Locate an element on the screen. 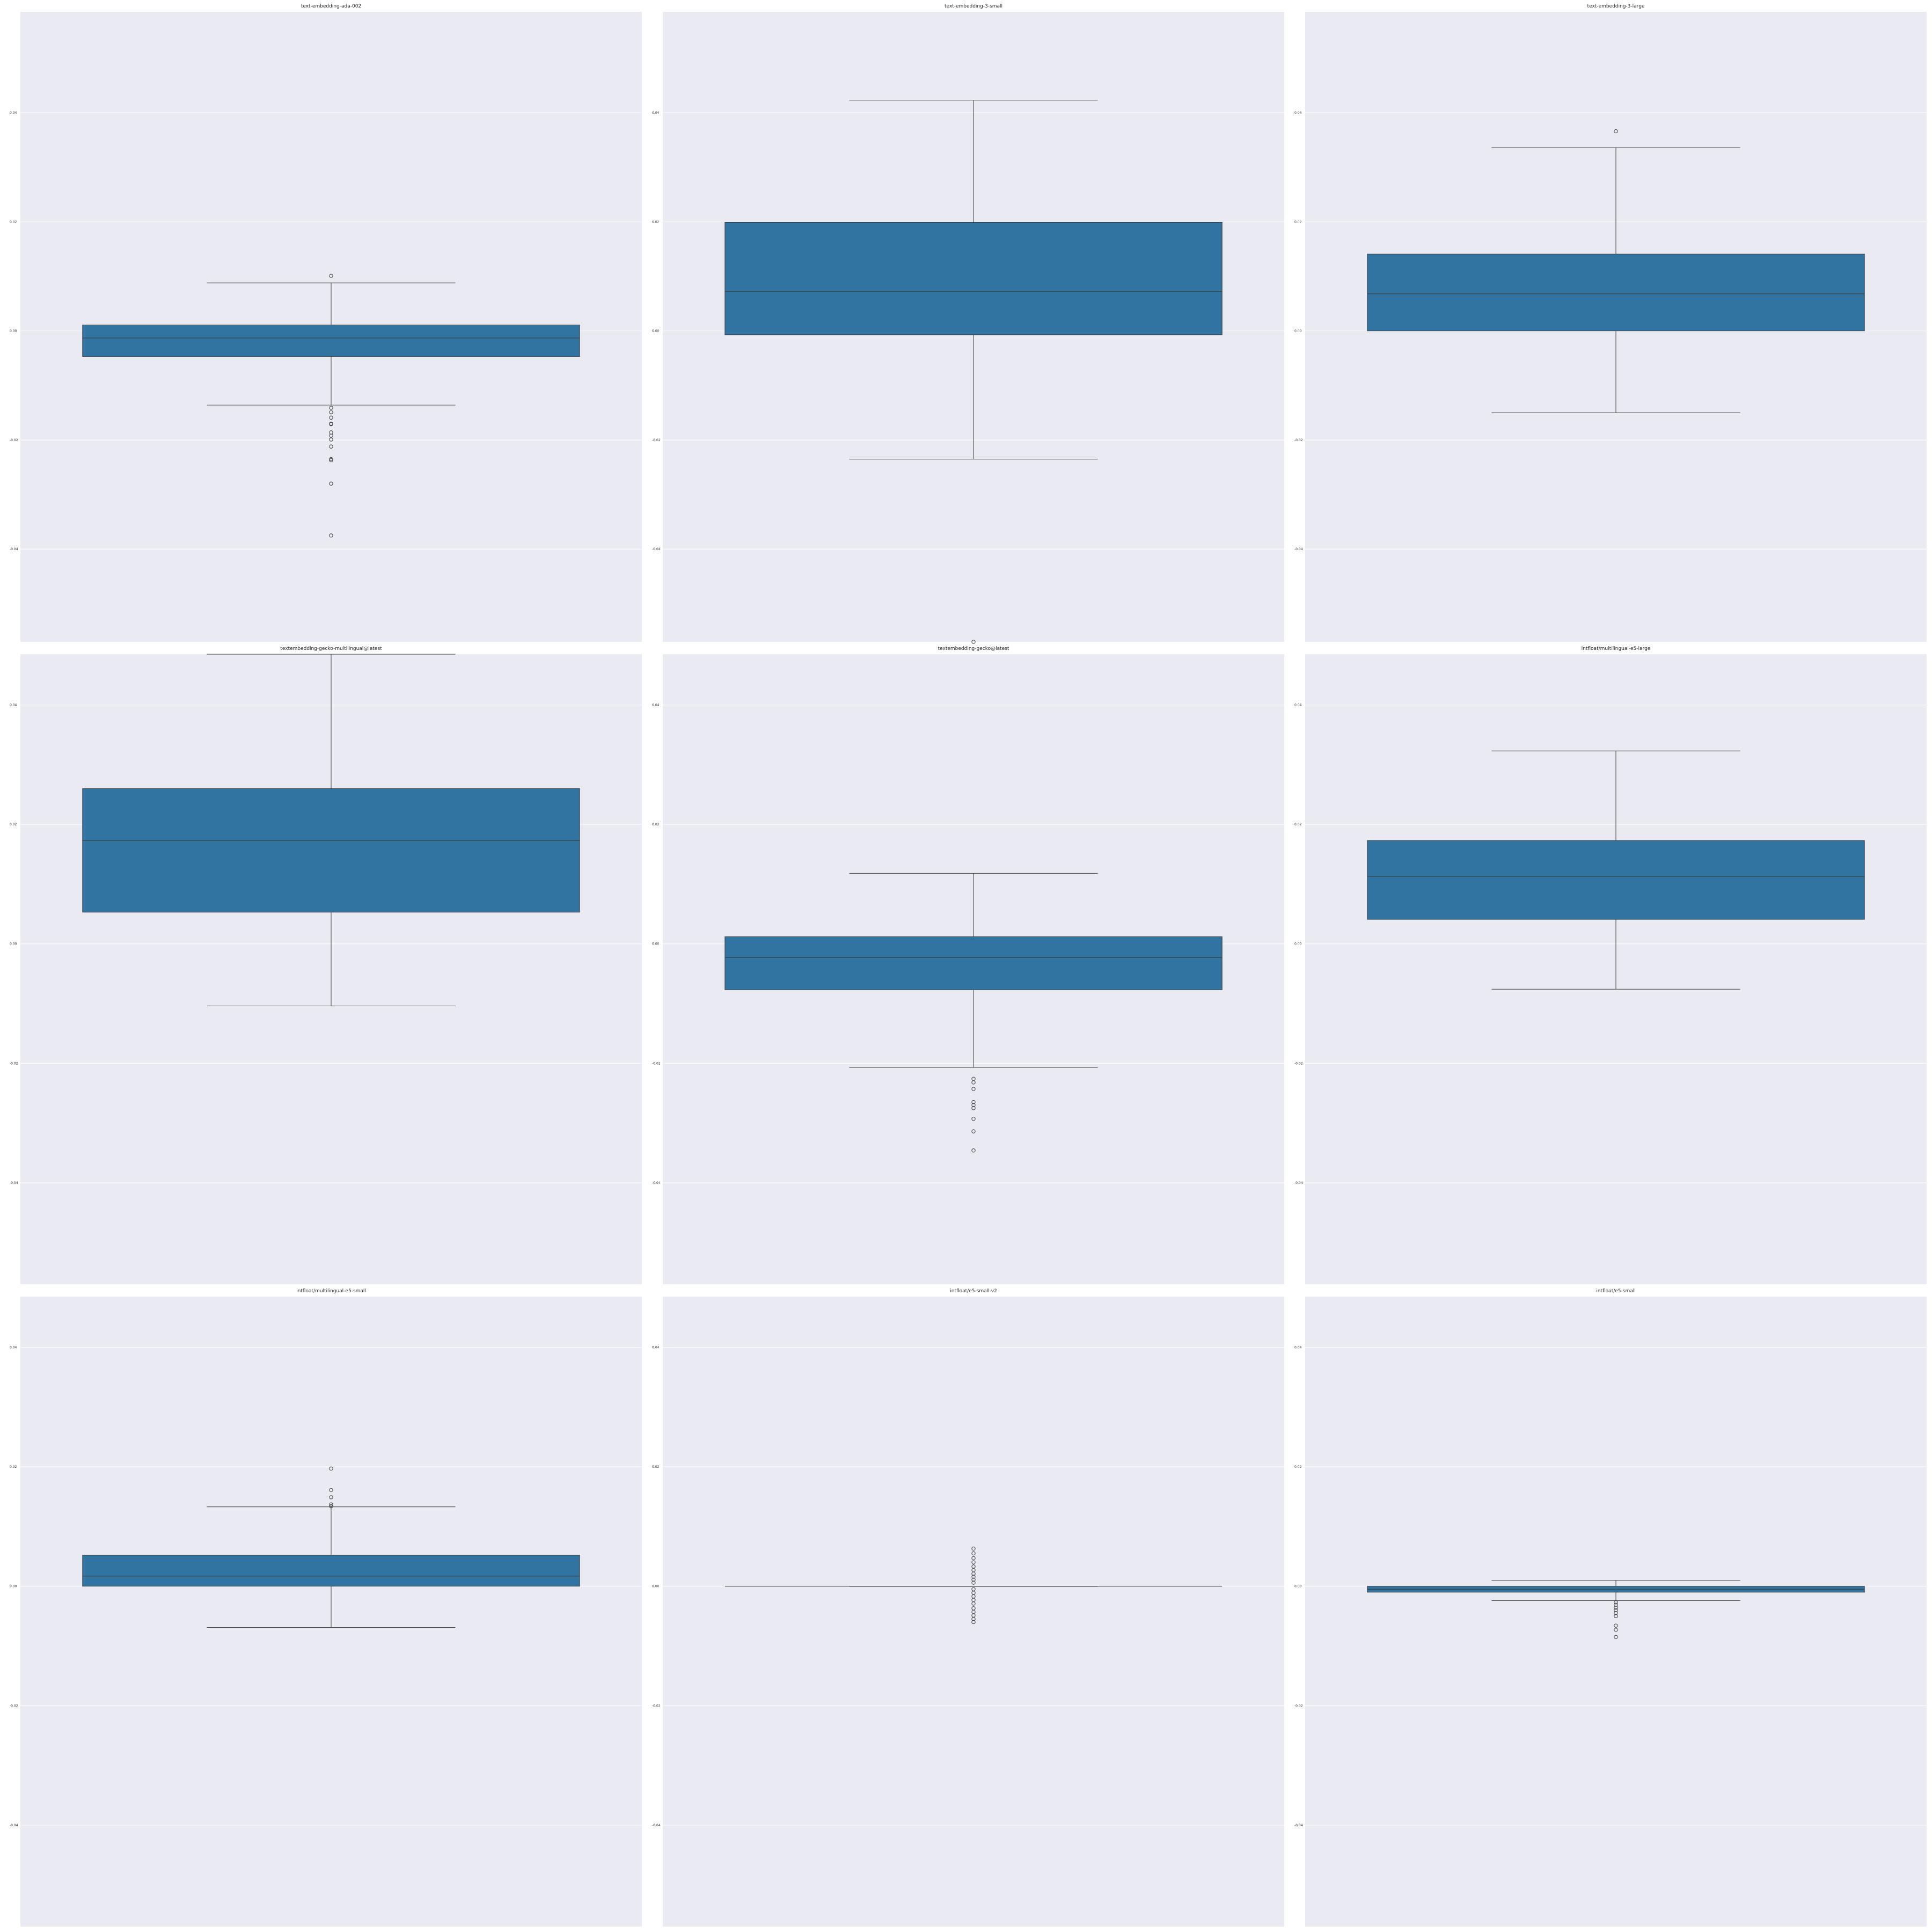 The height and width of the screenshot is (1932, 1932). subplot-title: text-embedding-ada-002 is located at coordinates (331, 6).